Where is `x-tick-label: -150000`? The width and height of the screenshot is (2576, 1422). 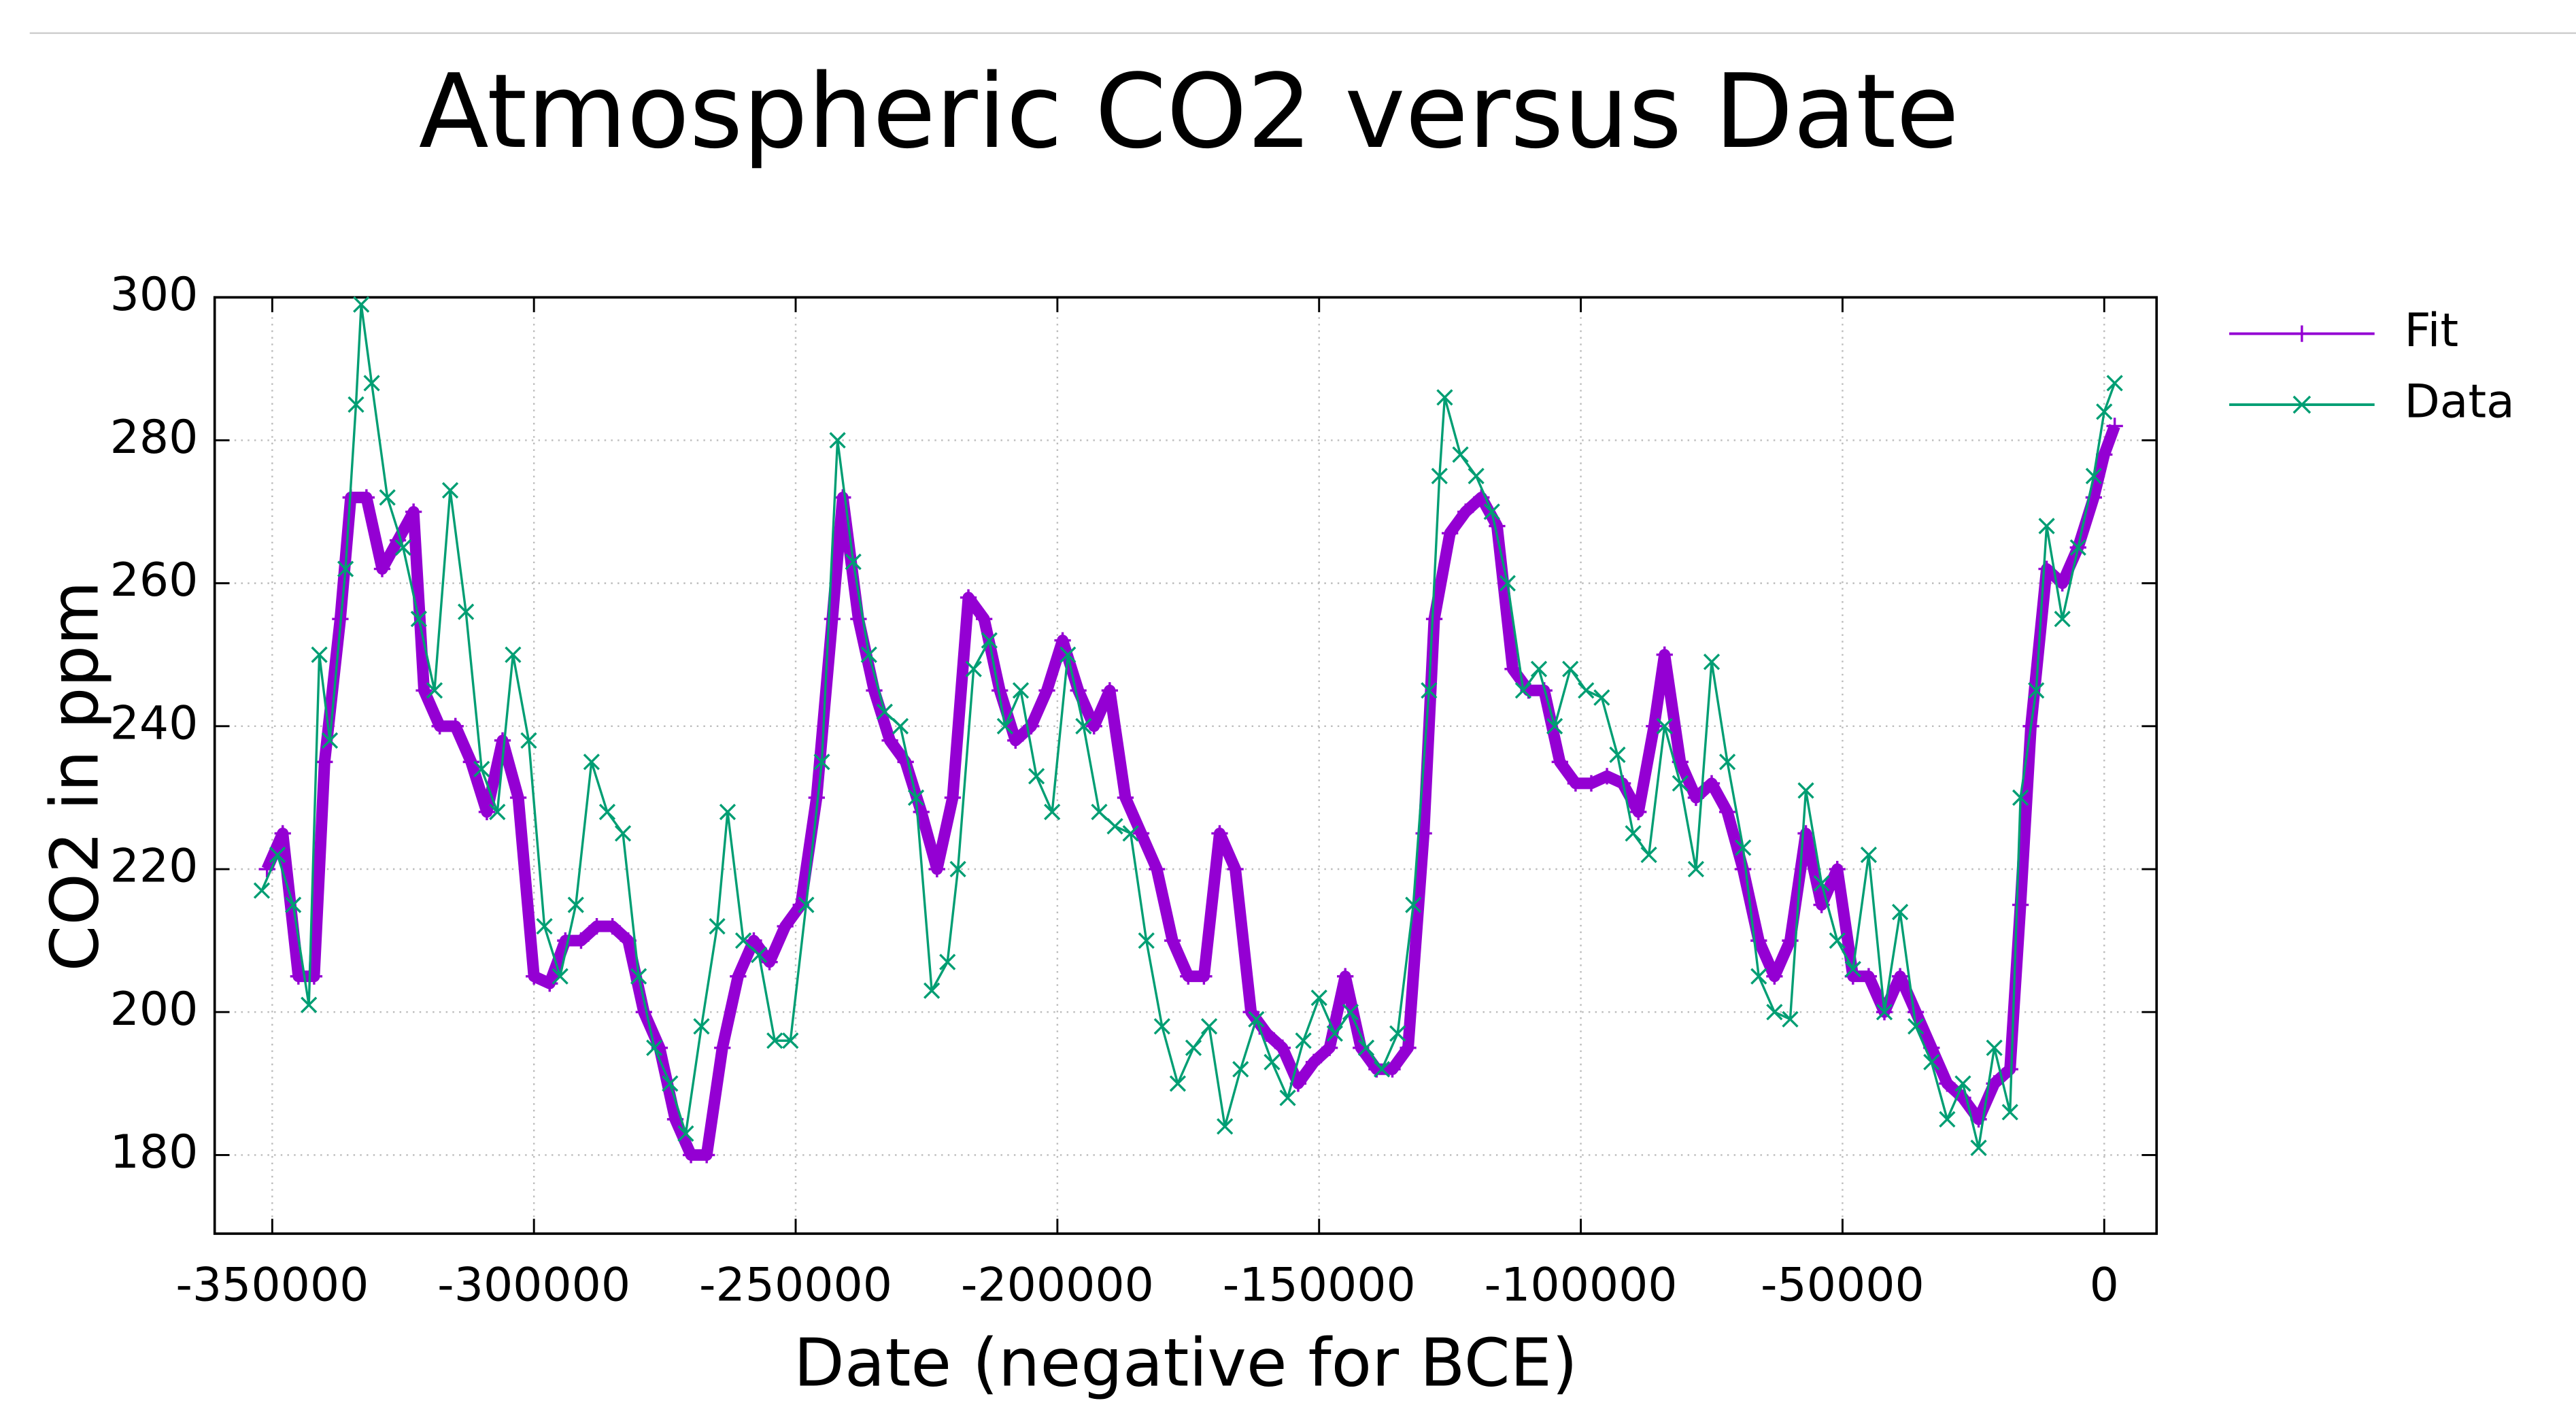 x-tick-label: -150000 is located at coordinates (1319, 1286).